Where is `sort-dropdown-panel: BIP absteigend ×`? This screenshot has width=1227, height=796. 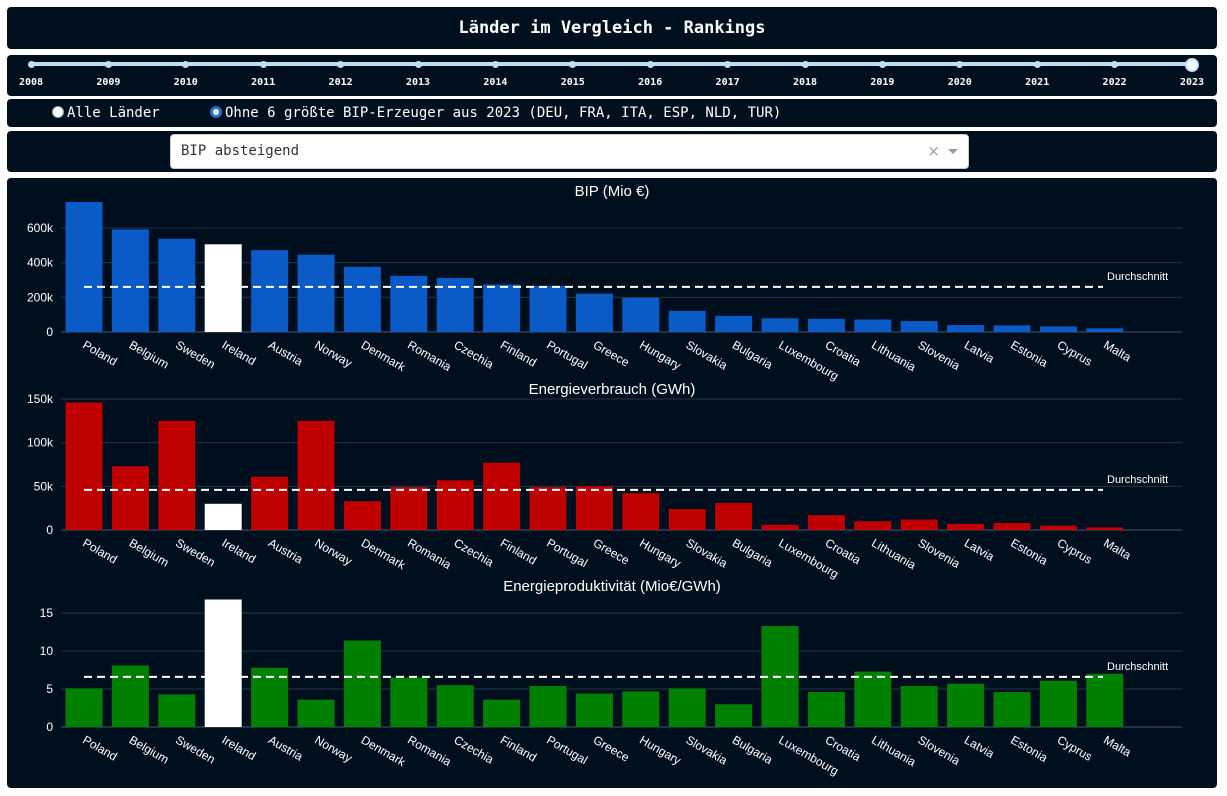 sort-dropdown-panel: BIP absteigend × is located at coordinates (612, 151).